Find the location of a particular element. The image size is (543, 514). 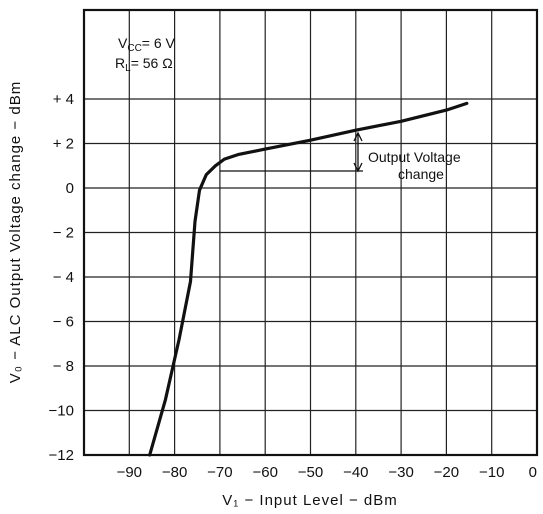

y-tick-label: − 2 is located at coordinates (63, 233).